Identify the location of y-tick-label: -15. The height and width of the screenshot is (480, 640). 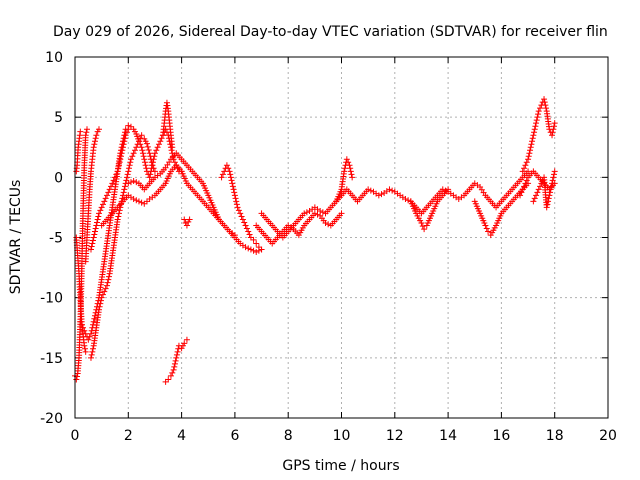
(51, 359).